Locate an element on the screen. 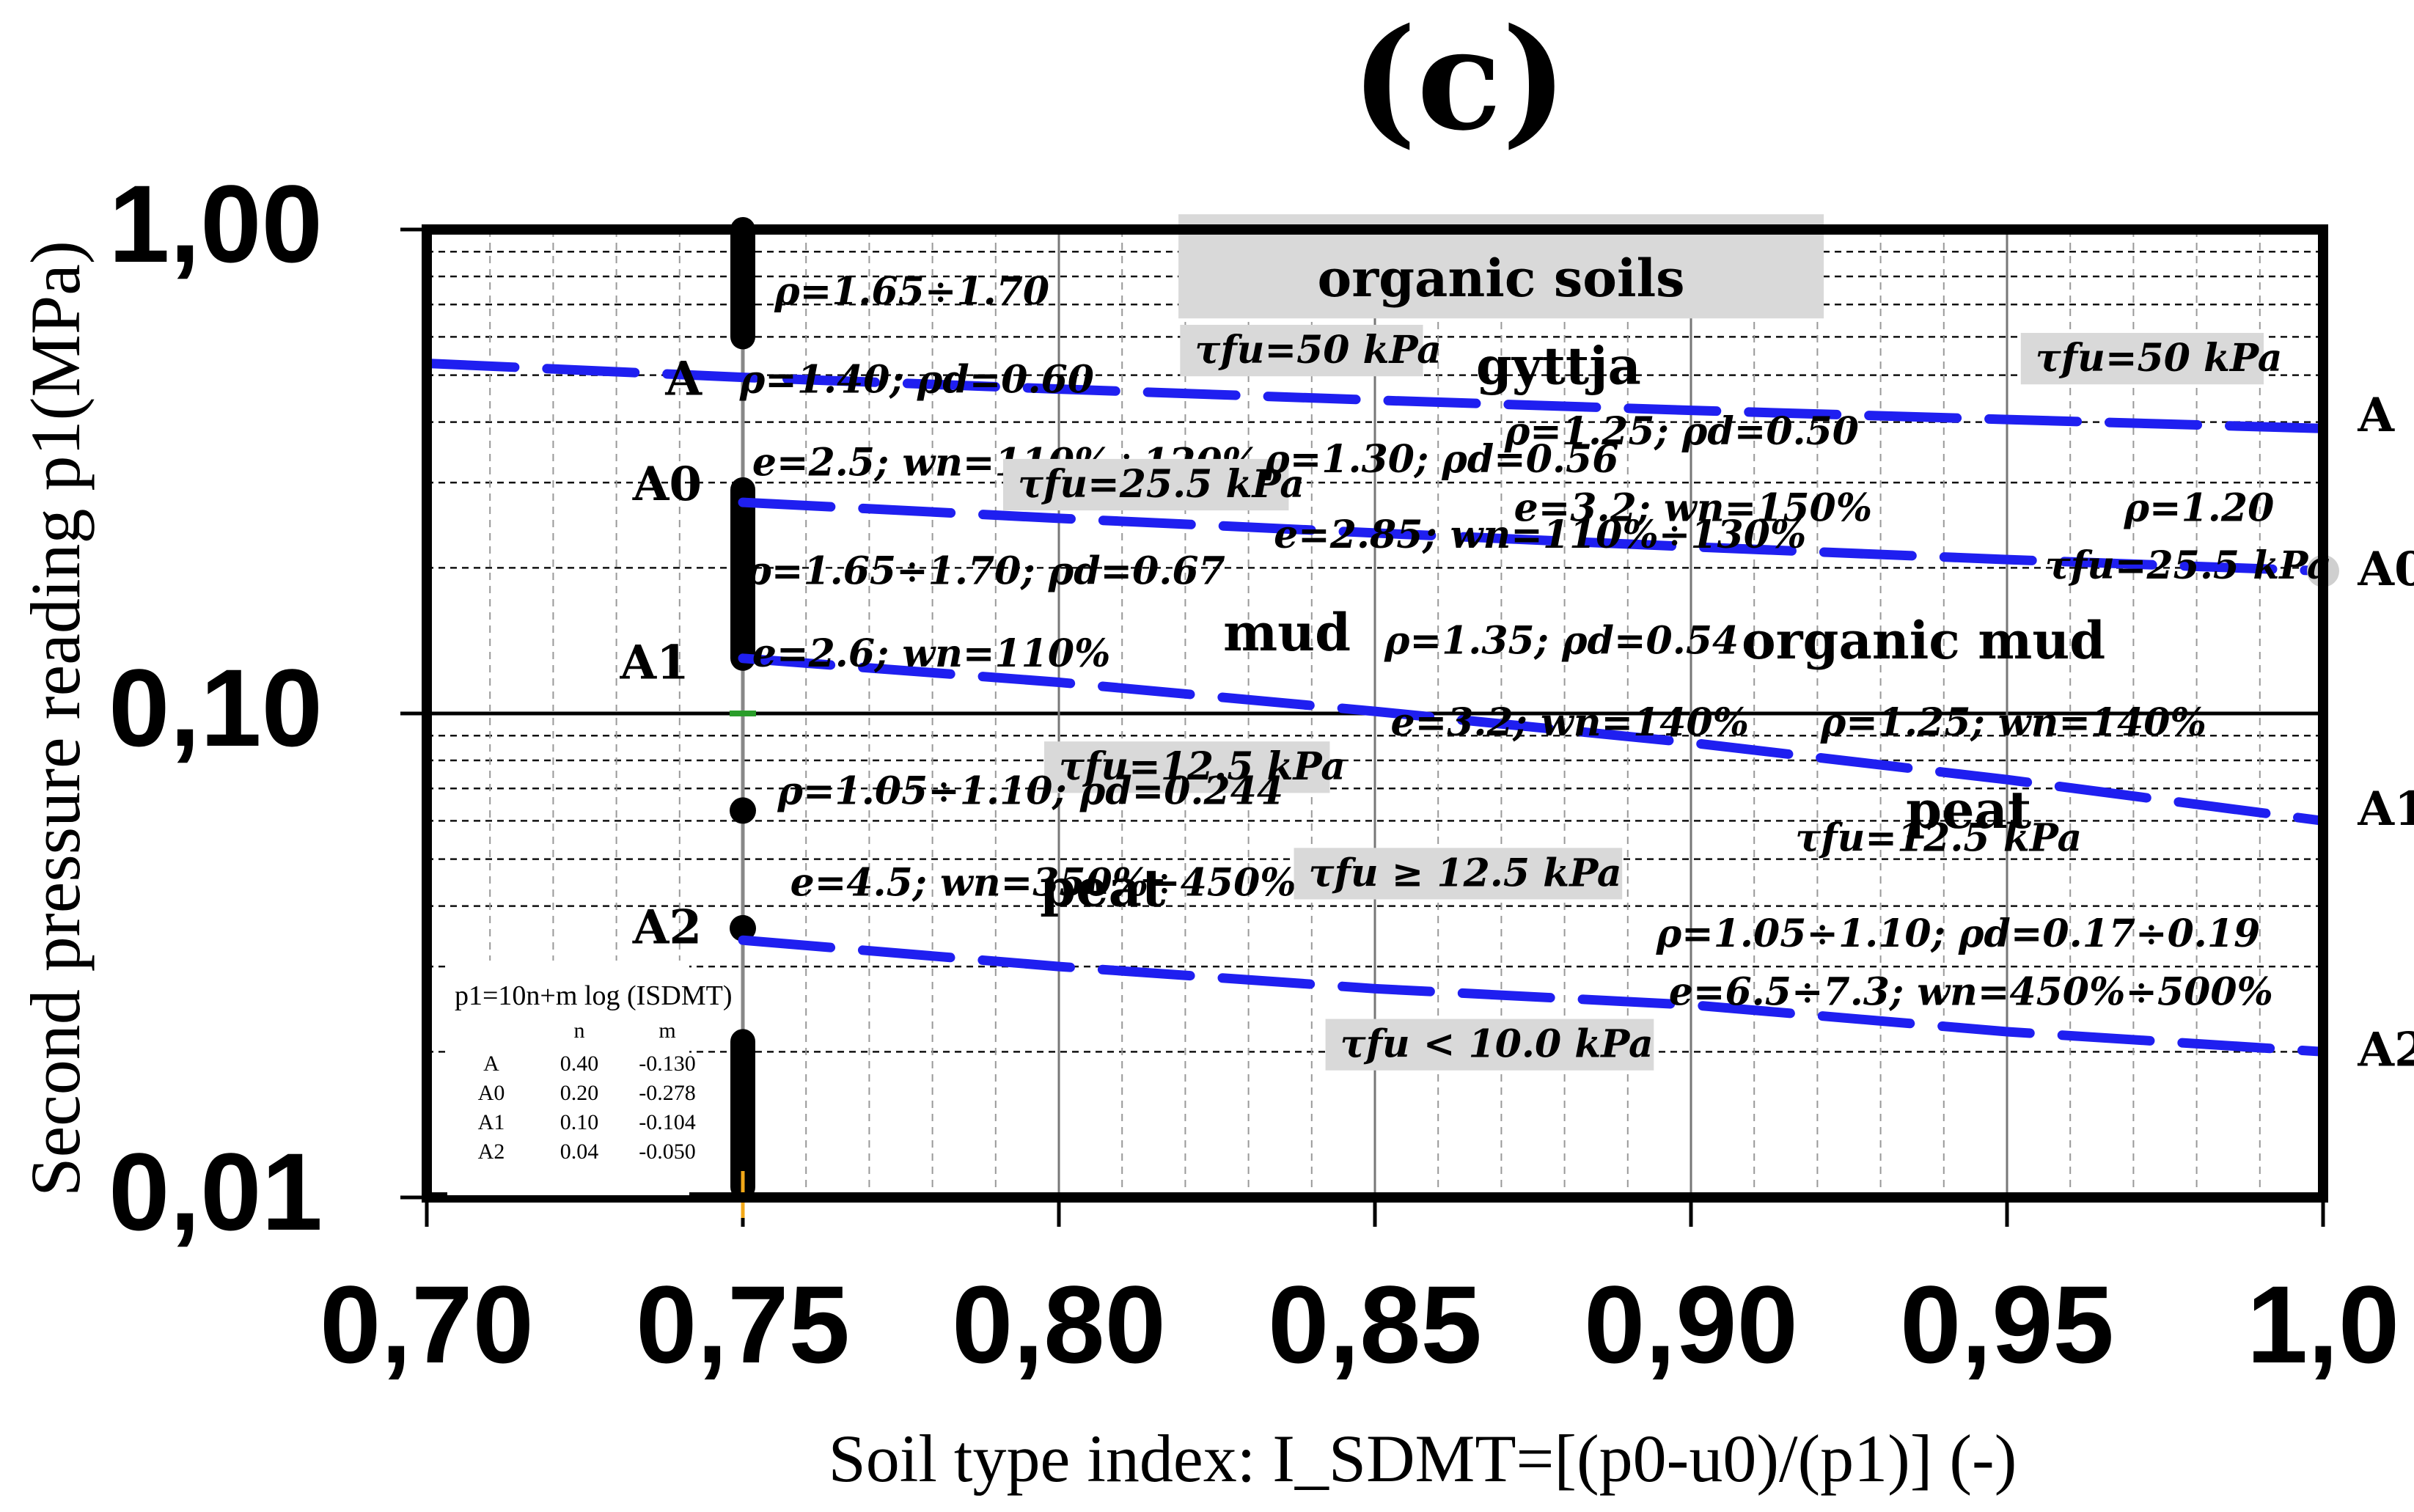  annotation: e=3.2; wn=150% is located at coordinates (1694, 507).